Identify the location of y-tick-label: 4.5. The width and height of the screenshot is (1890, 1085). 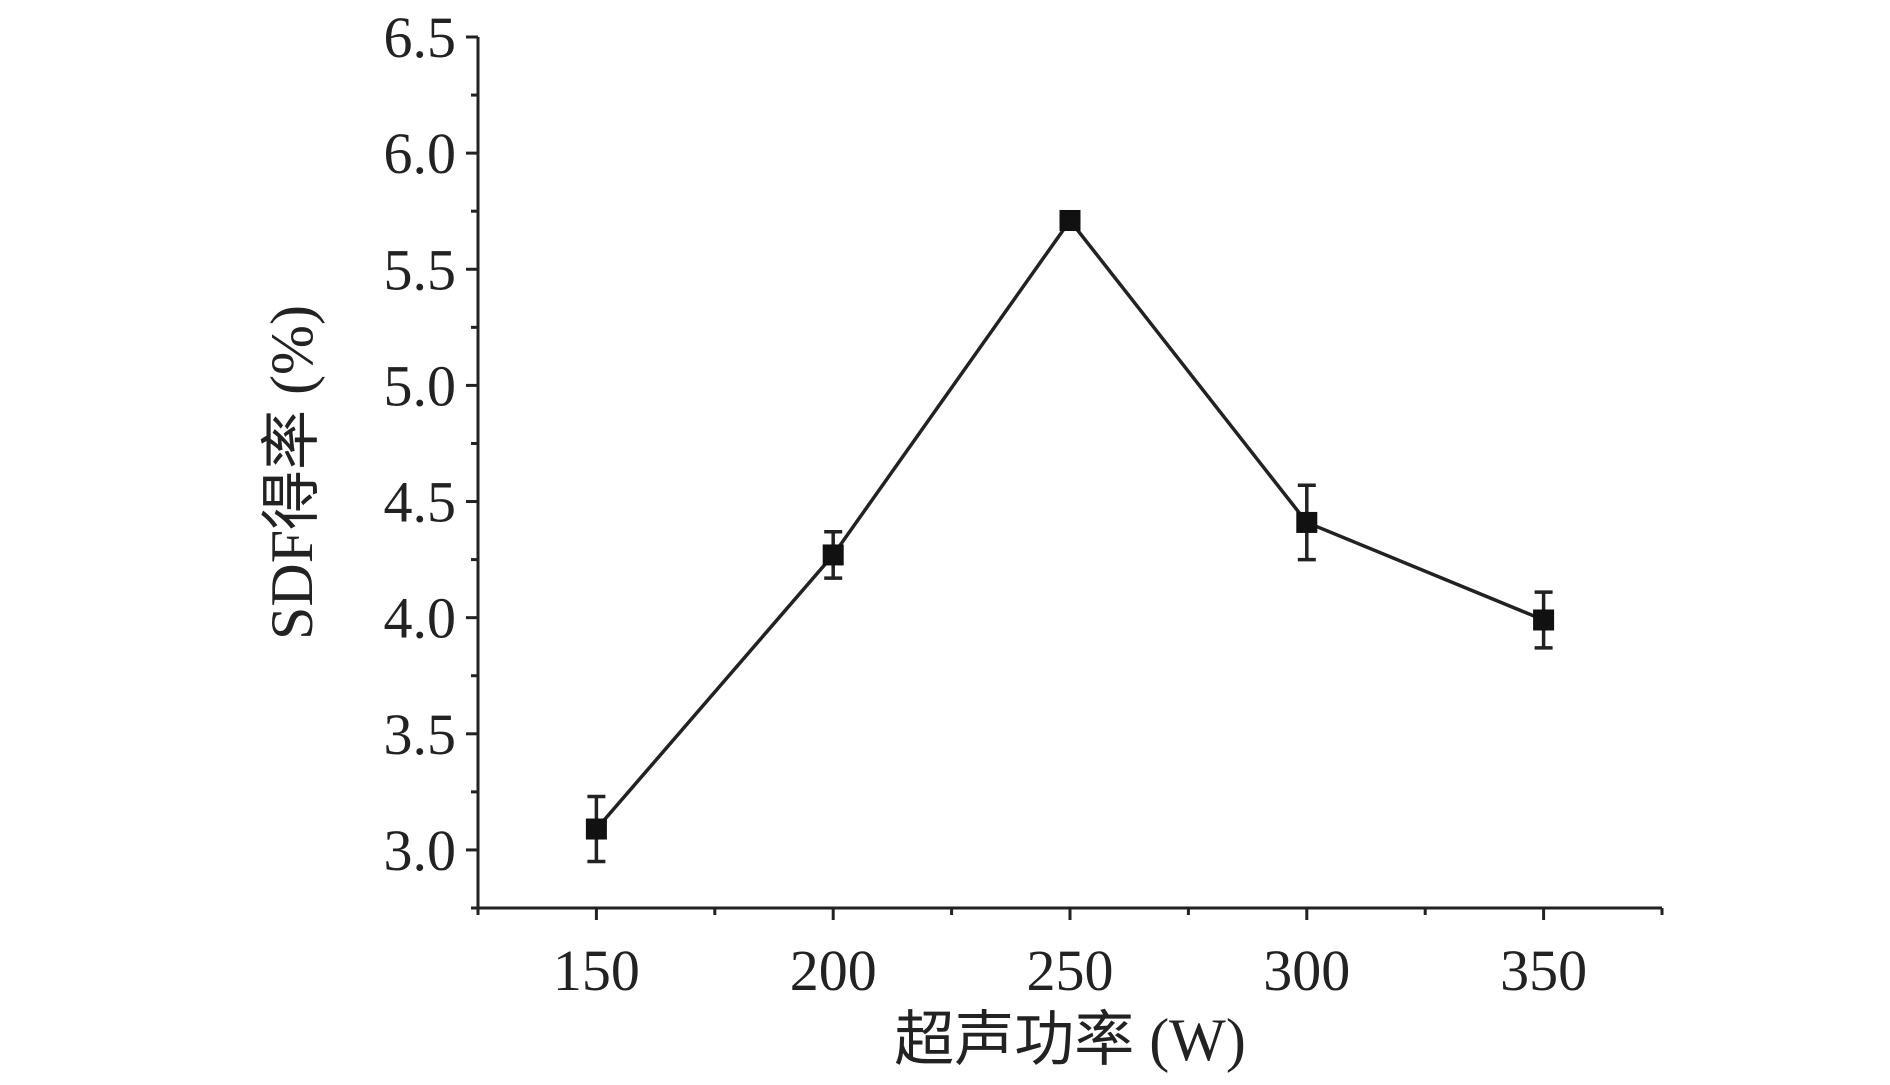
(420, 502).